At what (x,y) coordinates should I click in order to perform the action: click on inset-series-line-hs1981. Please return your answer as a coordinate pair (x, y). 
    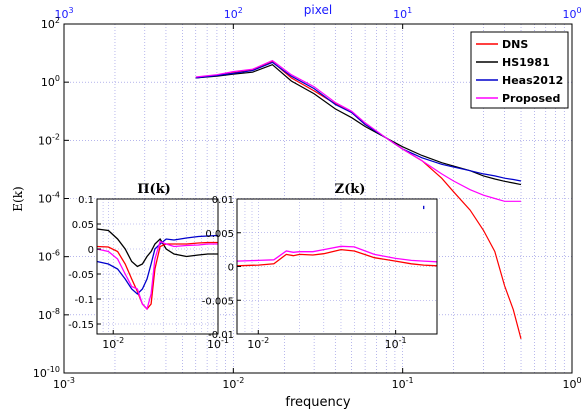
    Looking at the image, I should click on (157, 248).